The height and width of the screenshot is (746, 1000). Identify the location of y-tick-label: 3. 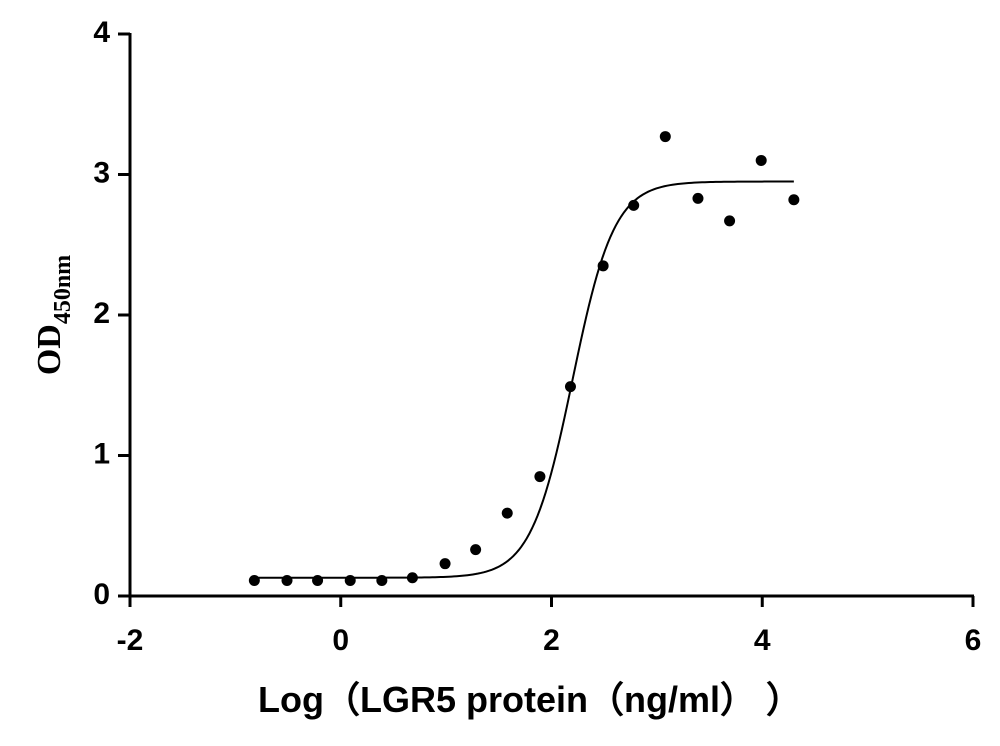
(101, 172).